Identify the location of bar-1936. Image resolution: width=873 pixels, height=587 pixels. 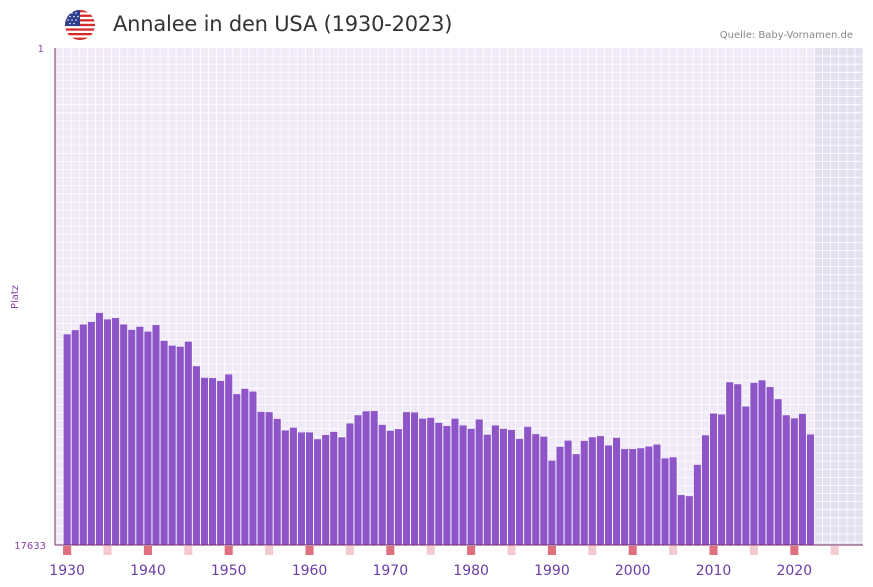
(116, 431).